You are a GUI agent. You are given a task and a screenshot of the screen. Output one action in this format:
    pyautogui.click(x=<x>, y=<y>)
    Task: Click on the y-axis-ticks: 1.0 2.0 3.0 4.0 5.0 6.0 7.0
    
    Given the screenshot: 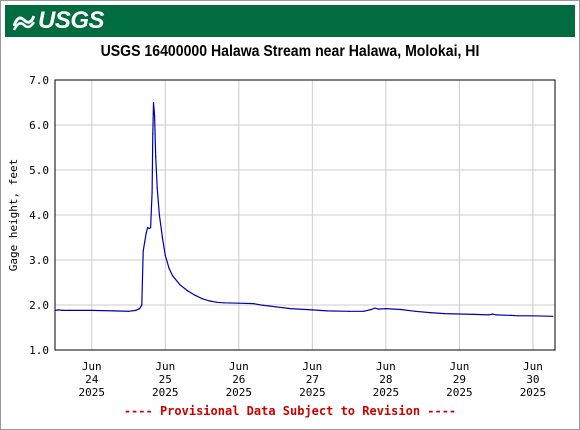 What is the action you would take?
    pyautogui.click(x=39, y=215)
    